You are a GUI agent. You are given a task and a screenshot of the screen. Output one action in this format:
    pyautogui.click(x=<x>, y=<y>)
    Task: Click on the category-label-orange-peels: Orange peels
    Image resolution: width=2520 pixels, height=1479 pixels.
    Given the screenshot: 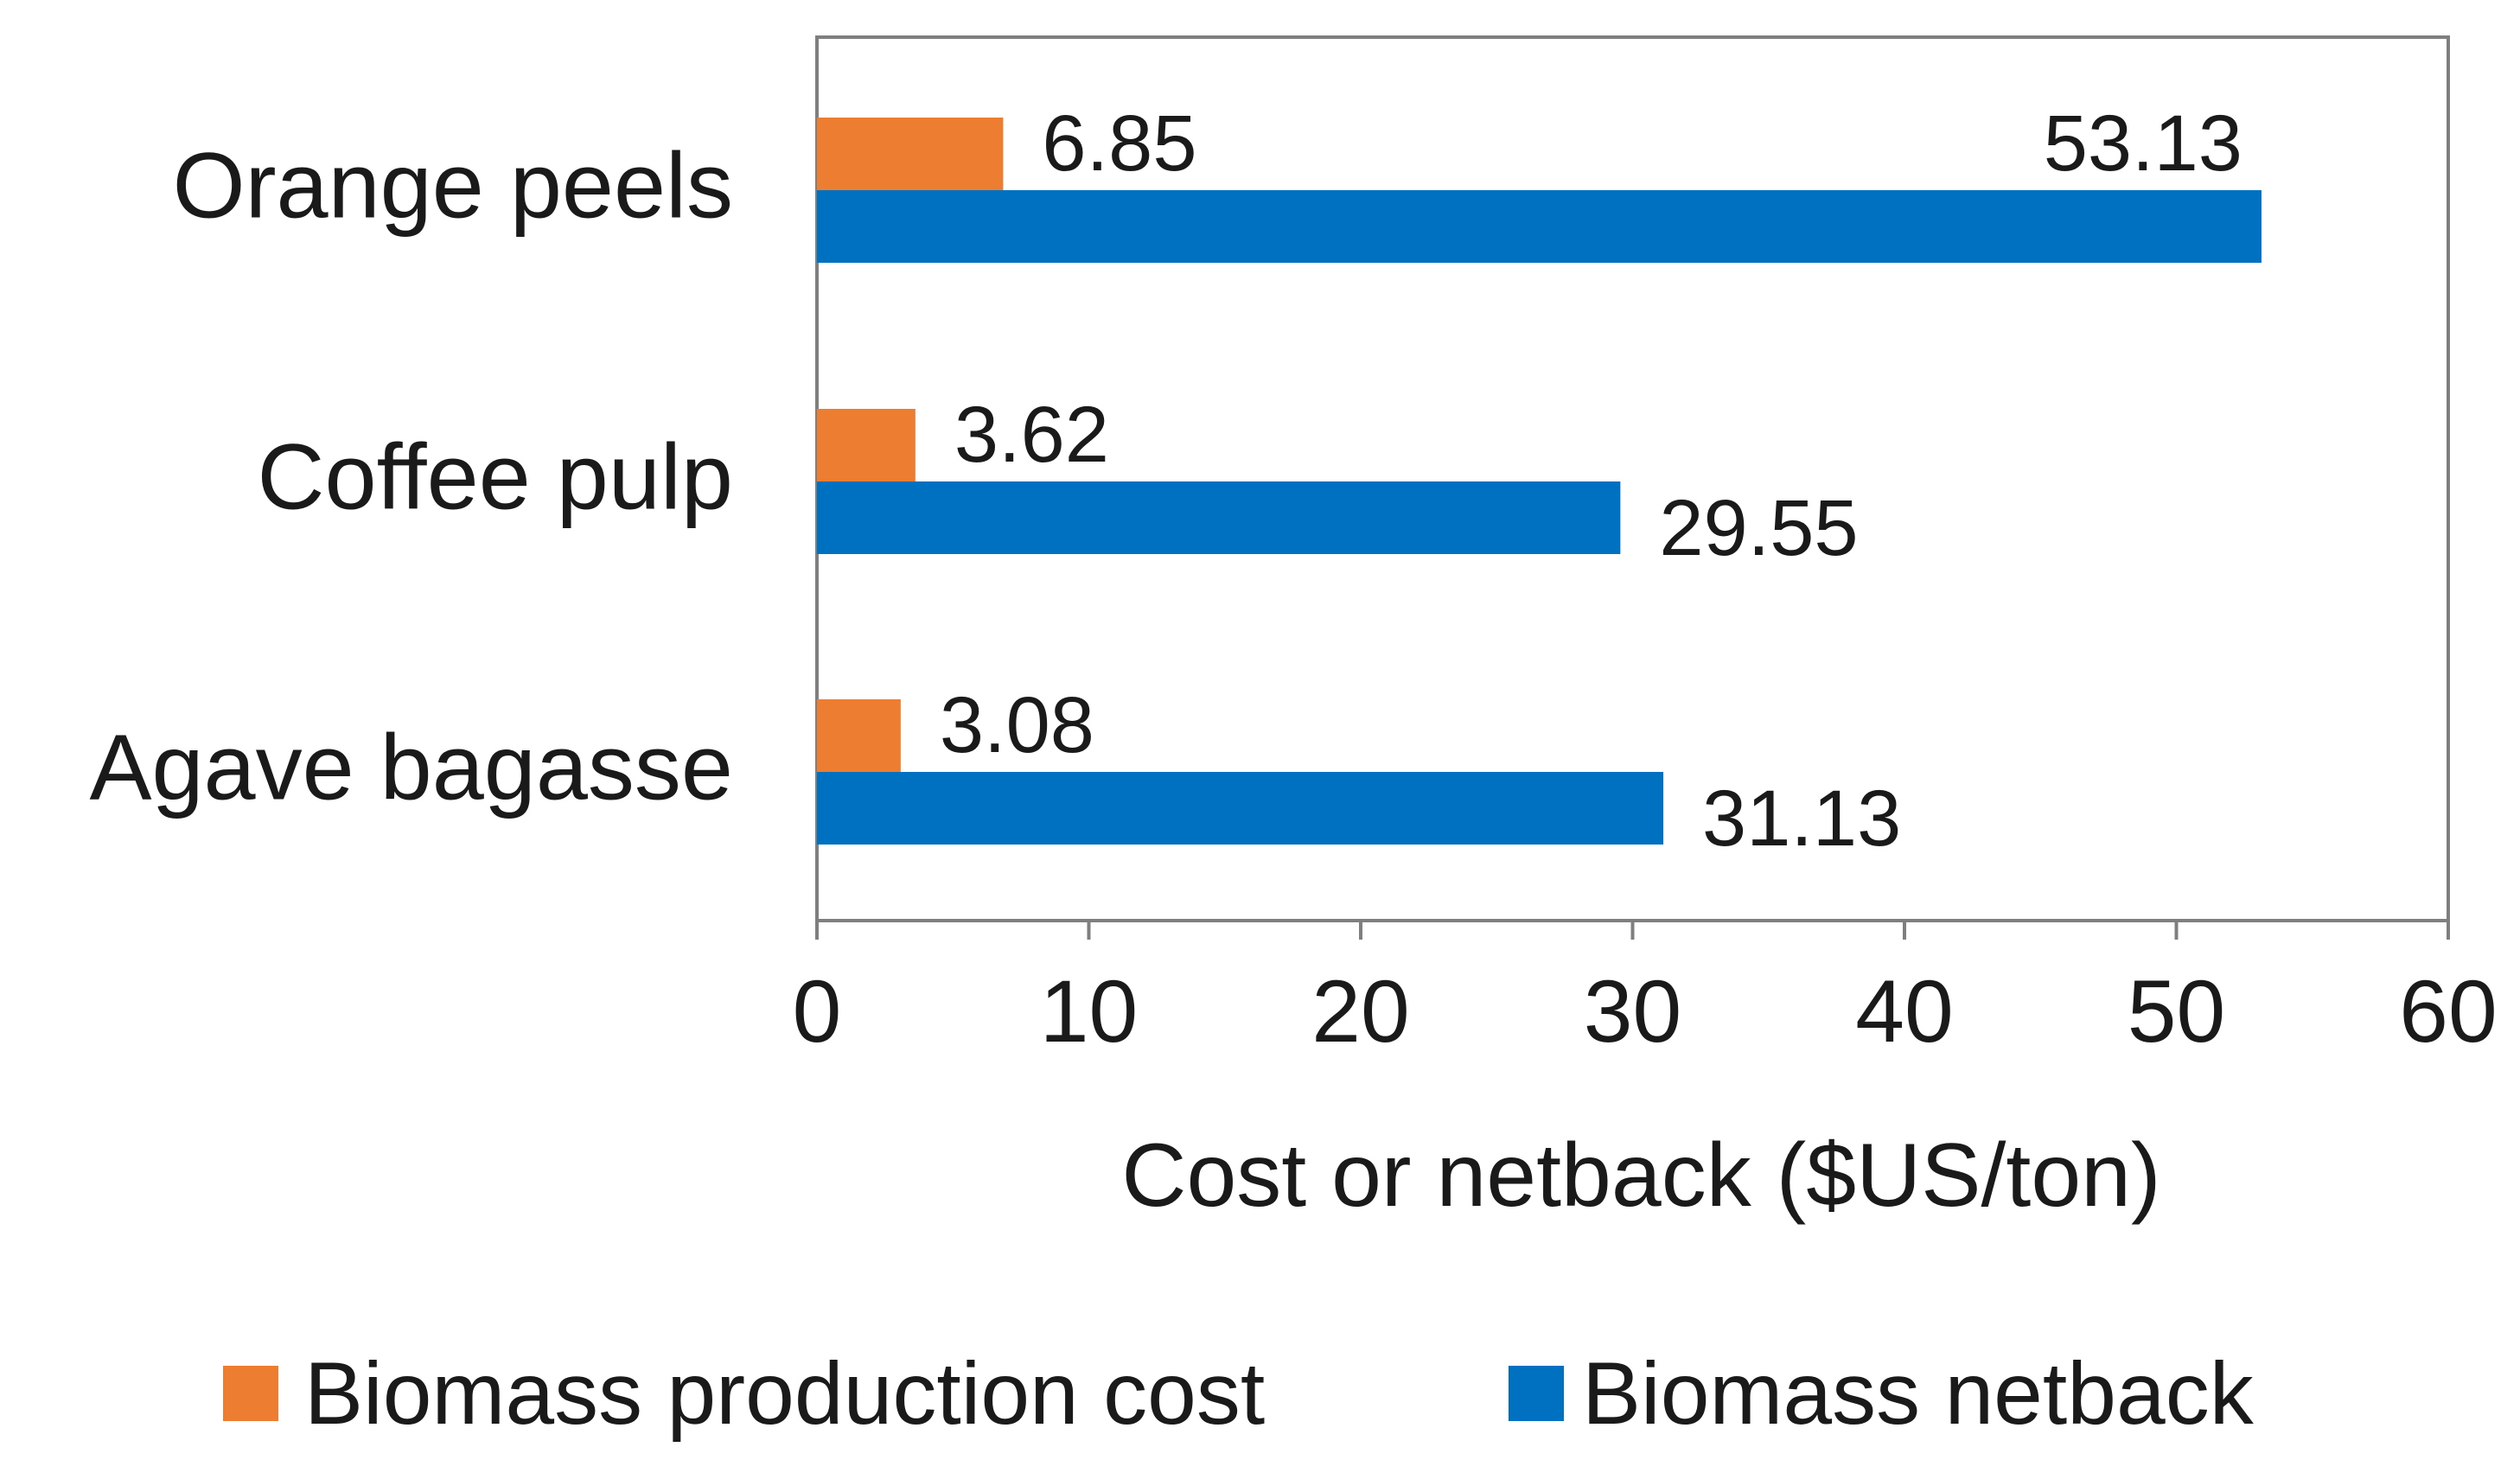 What is the action you would take?
    pyautogui.click(x=453, y=186)
    